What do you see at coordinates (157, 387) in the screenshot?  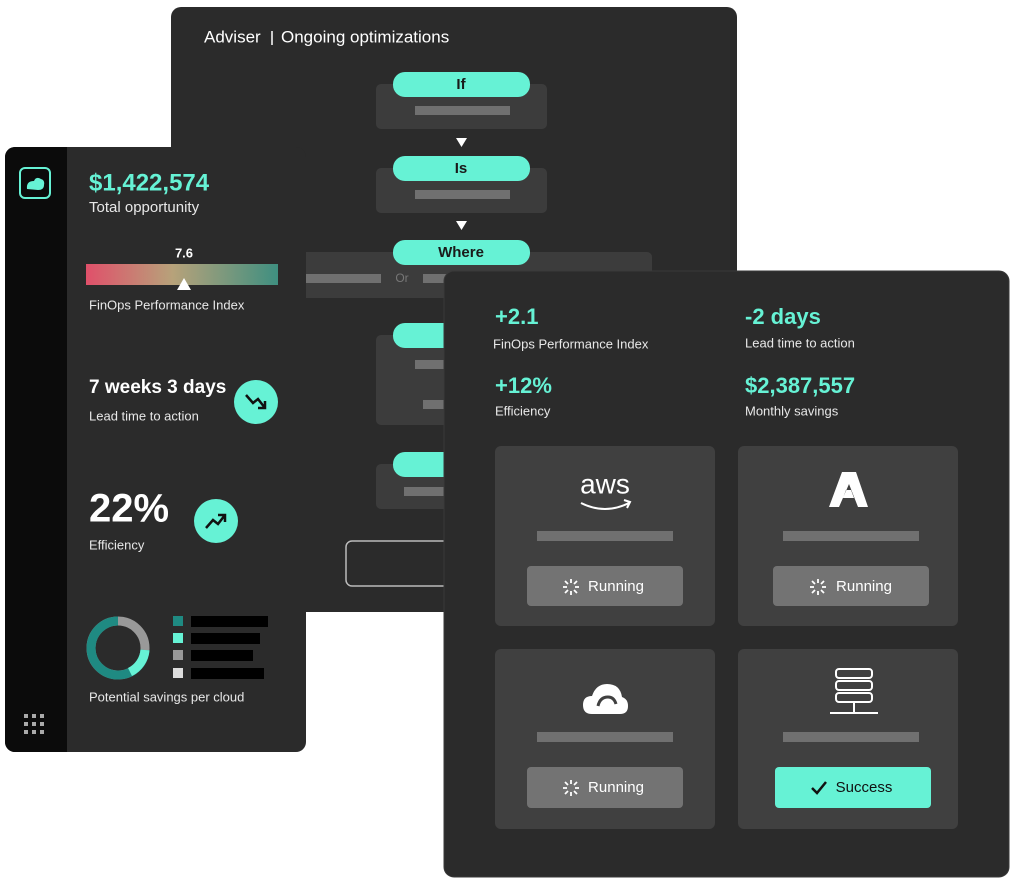 I see `metric-value: 7 weeks 3 days` at bounding box center [157, 387].